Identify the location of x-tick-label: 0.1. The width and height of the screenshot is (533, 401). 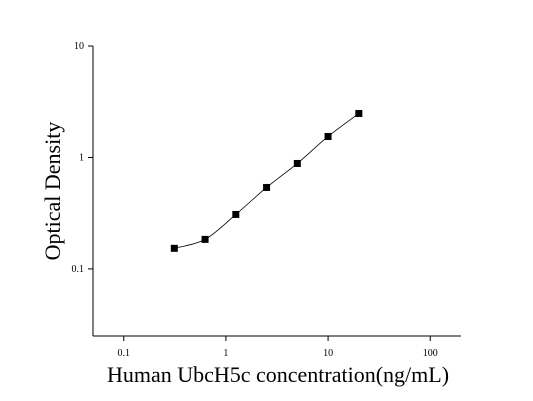
(124, 353).